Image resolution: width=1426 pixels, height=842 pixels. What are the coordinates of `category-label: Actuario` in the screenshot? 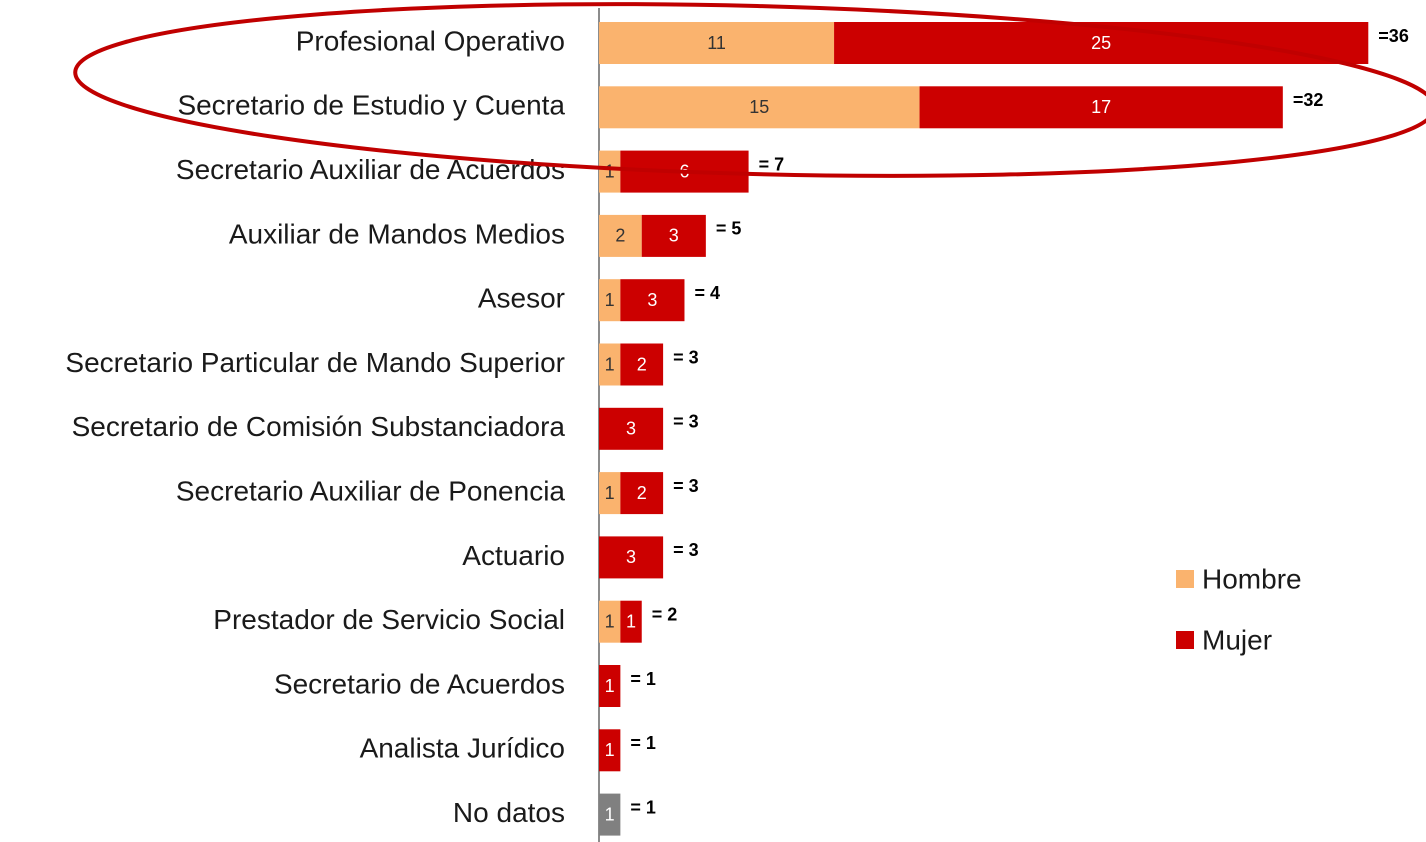 It's located at (513, 555).